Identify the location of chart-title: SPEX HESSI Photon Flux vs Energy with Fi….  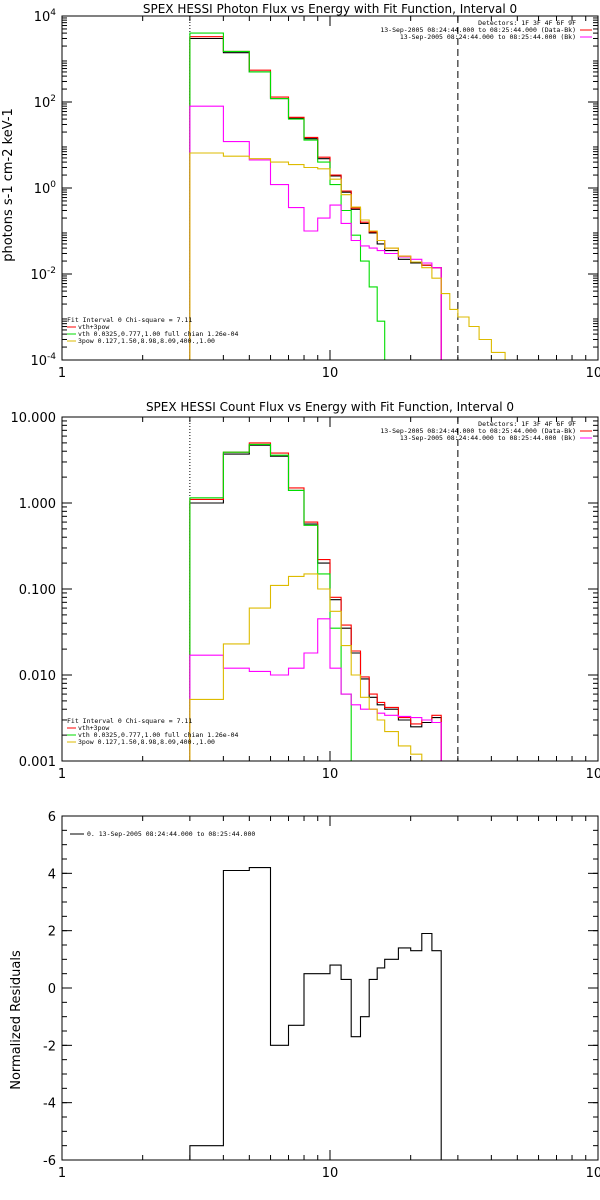
(330, 9).